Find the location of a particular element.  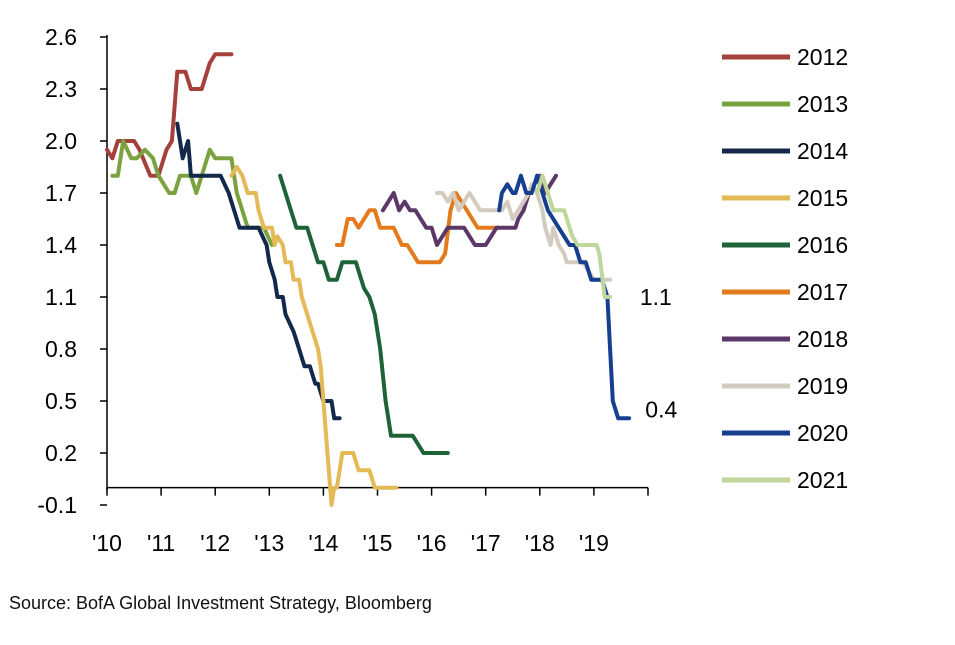

legend-label: 2020 is located at coordinates (822, 433).